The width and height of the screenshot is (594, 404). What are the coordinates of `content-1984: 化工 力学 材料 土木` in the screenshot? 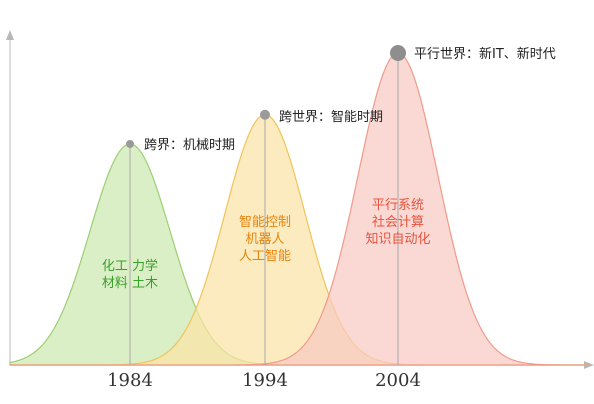 It's located at (130, 274).